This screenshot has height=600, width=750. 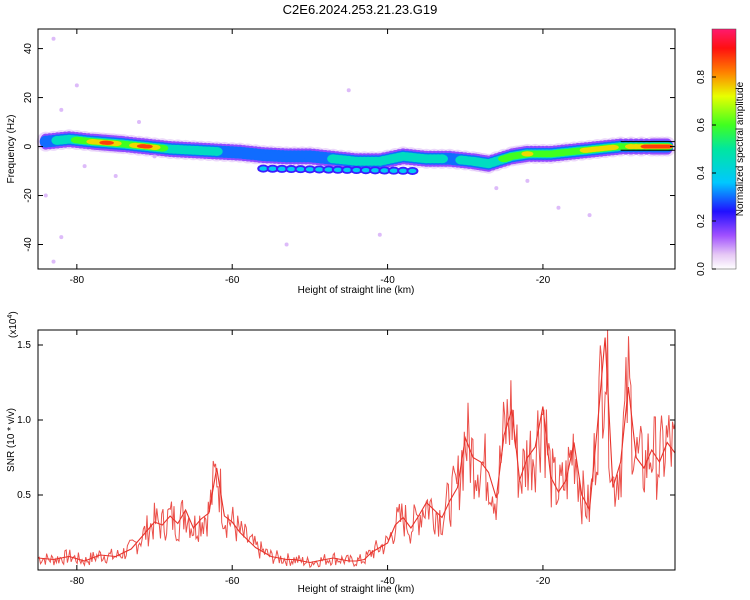 I want to click on colorbar-tick-label: 0.6, so click(x=701, y=125).